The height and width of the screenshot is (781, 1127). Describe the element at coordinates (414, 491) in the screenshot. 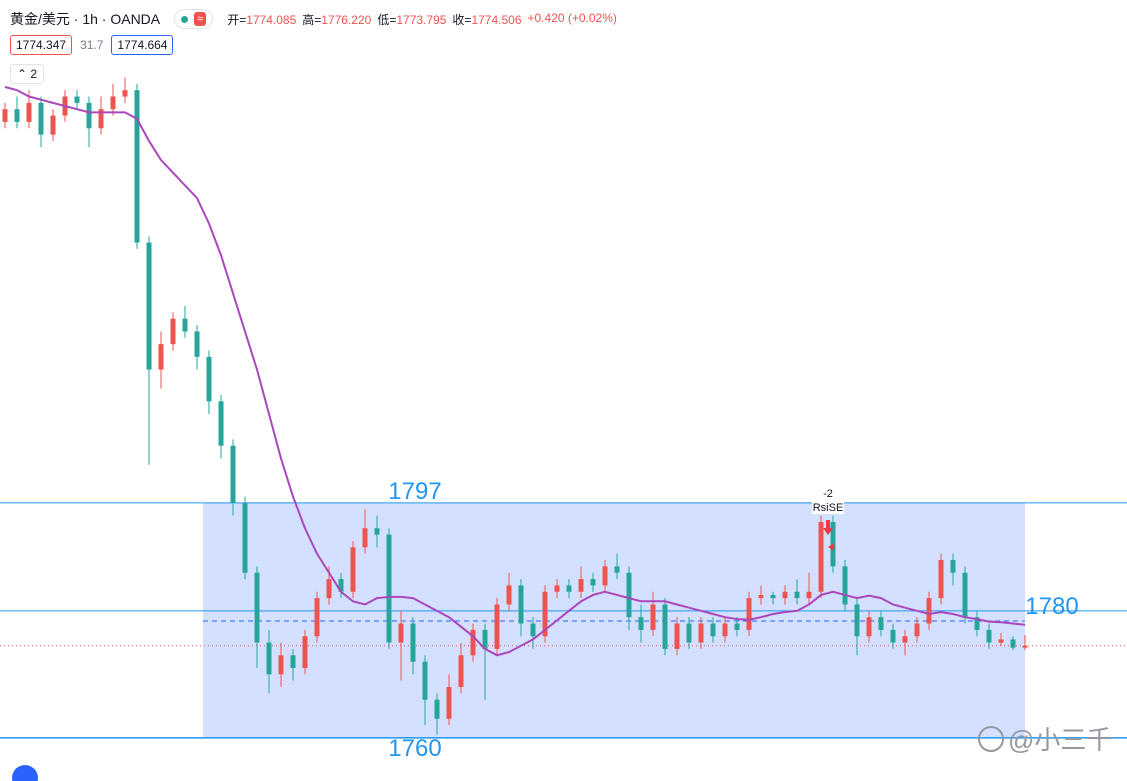

I see `level-label: 1797` at that location.